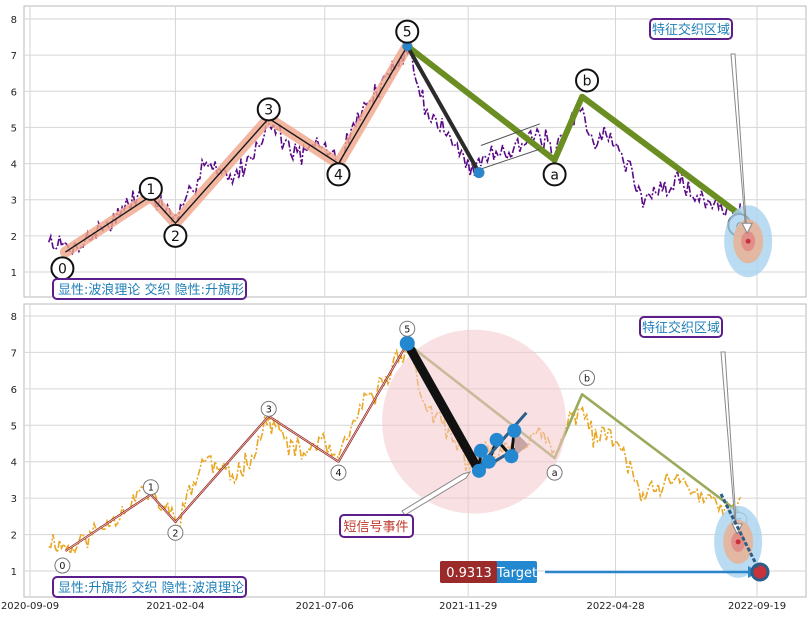  I want to click on impulse-wave-inner, so click(236, 447).